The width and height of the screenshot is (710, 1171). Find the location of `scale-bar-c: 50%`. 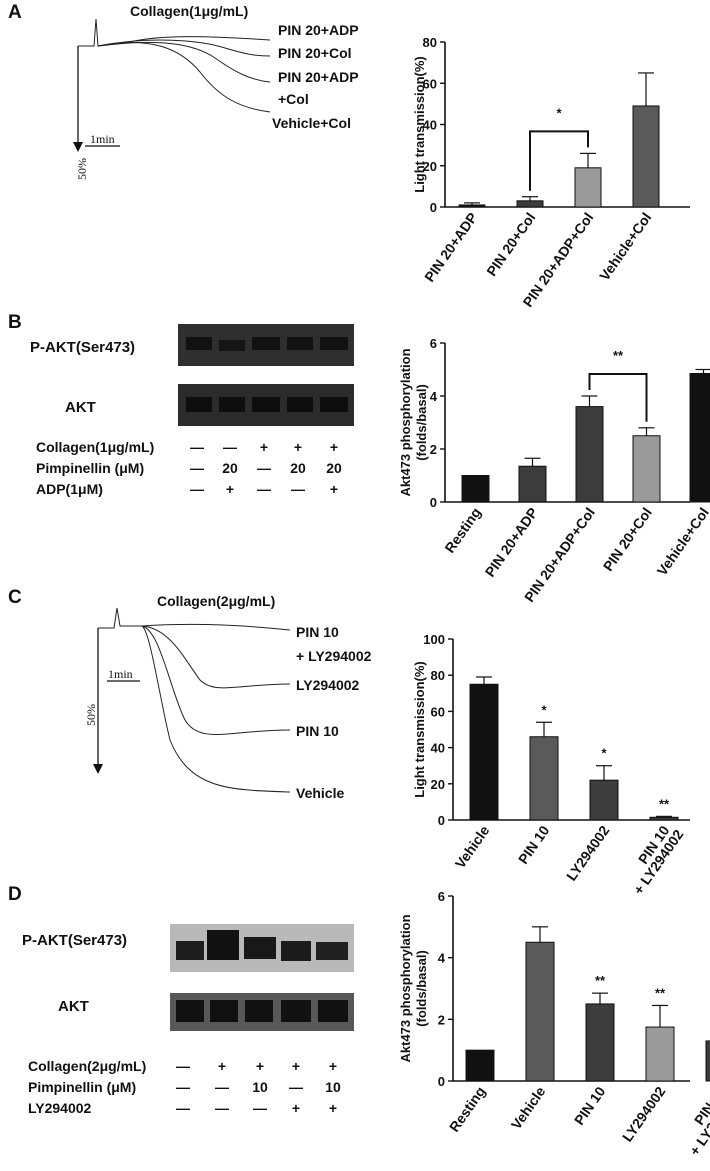

scale-bar-c: 50% is located at coordinates (91, 715).